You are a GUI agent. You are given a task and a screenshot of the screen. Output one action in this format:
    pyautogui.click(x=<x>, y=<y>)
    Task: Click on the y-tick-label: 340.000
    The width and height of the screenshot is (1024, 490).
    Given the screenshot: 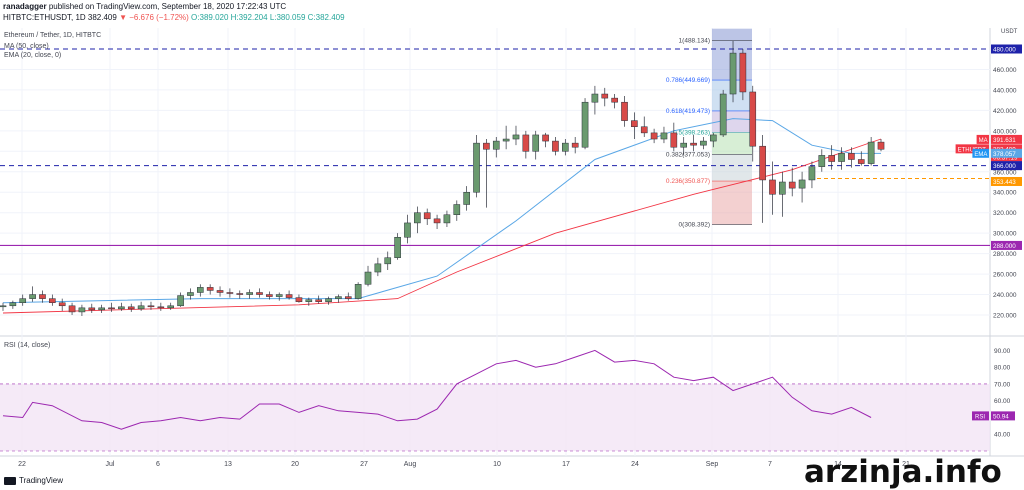 What is the action you would take?
    pyautogui.click(x=1005, y=193)
    